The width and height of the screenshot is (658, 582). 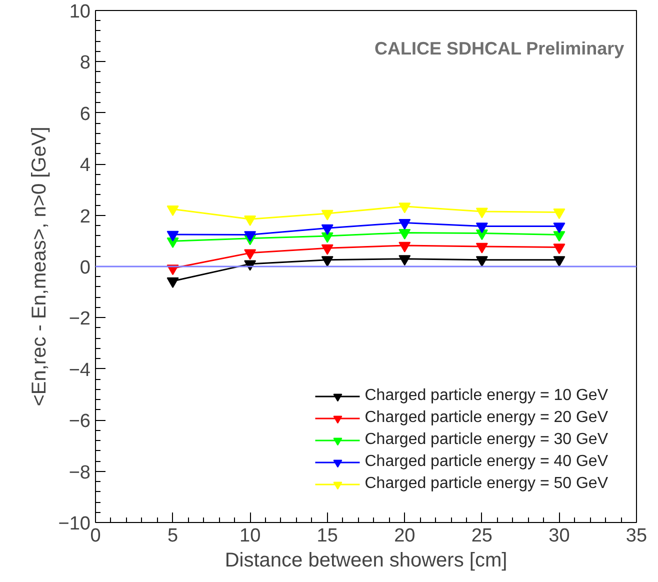 What do you see at coordinates (499, 48) in the screenshot?
I see `annotation: CALICE SDHCAL Preliminary` at bounding box center [499, 48].